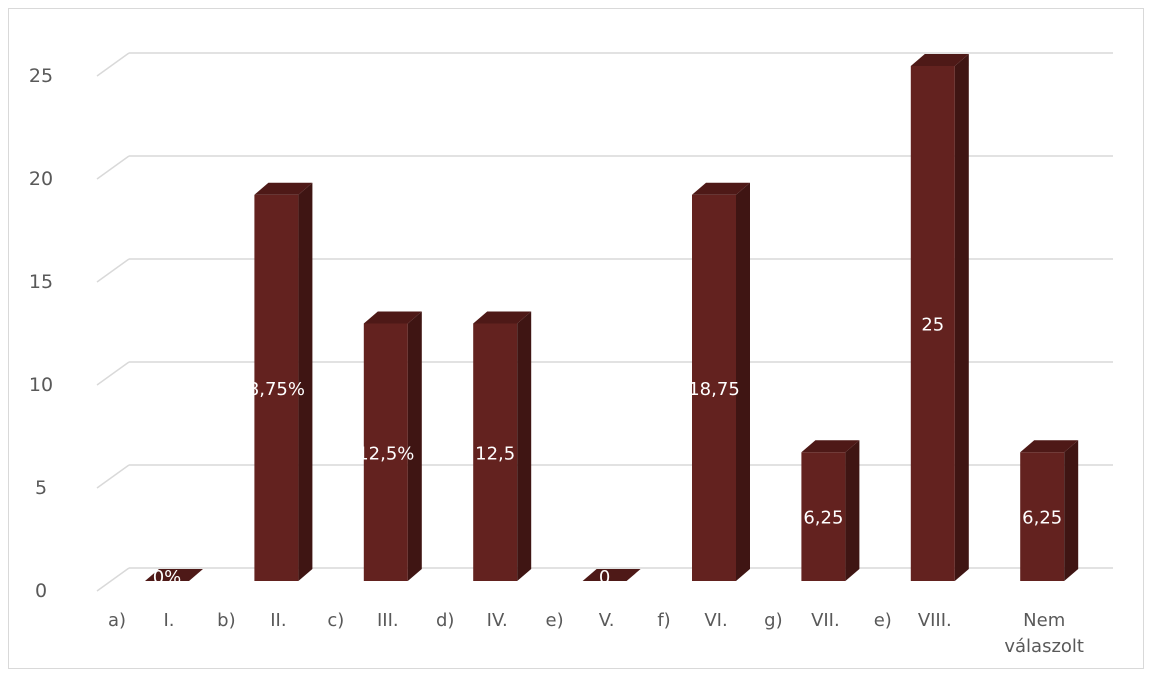 This screenshot has width=1152, height=677. I want to click on category-label: I., so click(168, 620).